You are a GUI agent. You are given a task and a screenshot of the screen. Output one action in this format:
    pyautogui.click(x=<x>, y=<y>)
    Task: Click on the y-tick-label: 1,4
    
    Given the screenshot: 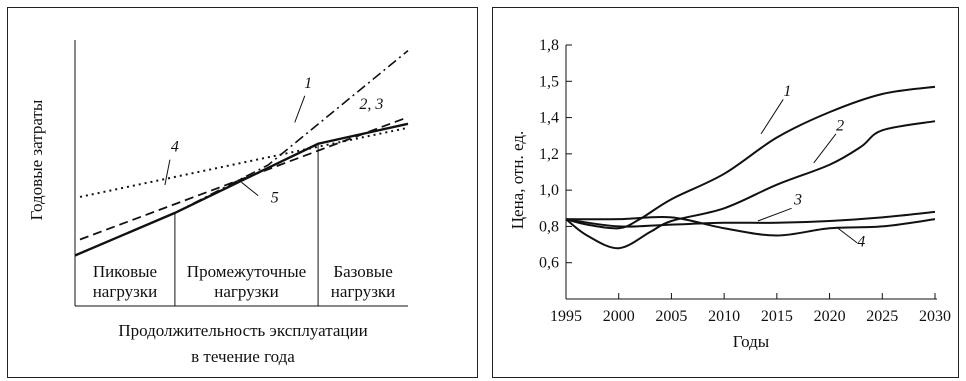 What is the action you would take?
    pyautogui.click(x=549, y=118)
    